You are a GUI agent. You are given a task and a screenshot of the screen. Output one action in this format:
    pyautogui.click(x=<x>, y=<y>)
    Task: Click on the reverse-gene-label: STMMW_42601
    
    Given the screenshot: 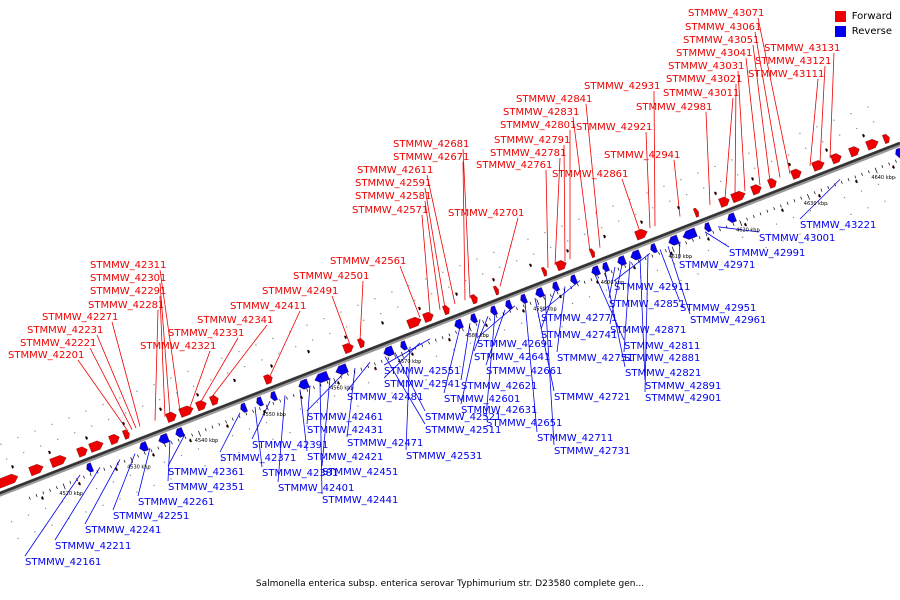 What is the action you would take?
    pyautogui.click(x=482, y=399)
    